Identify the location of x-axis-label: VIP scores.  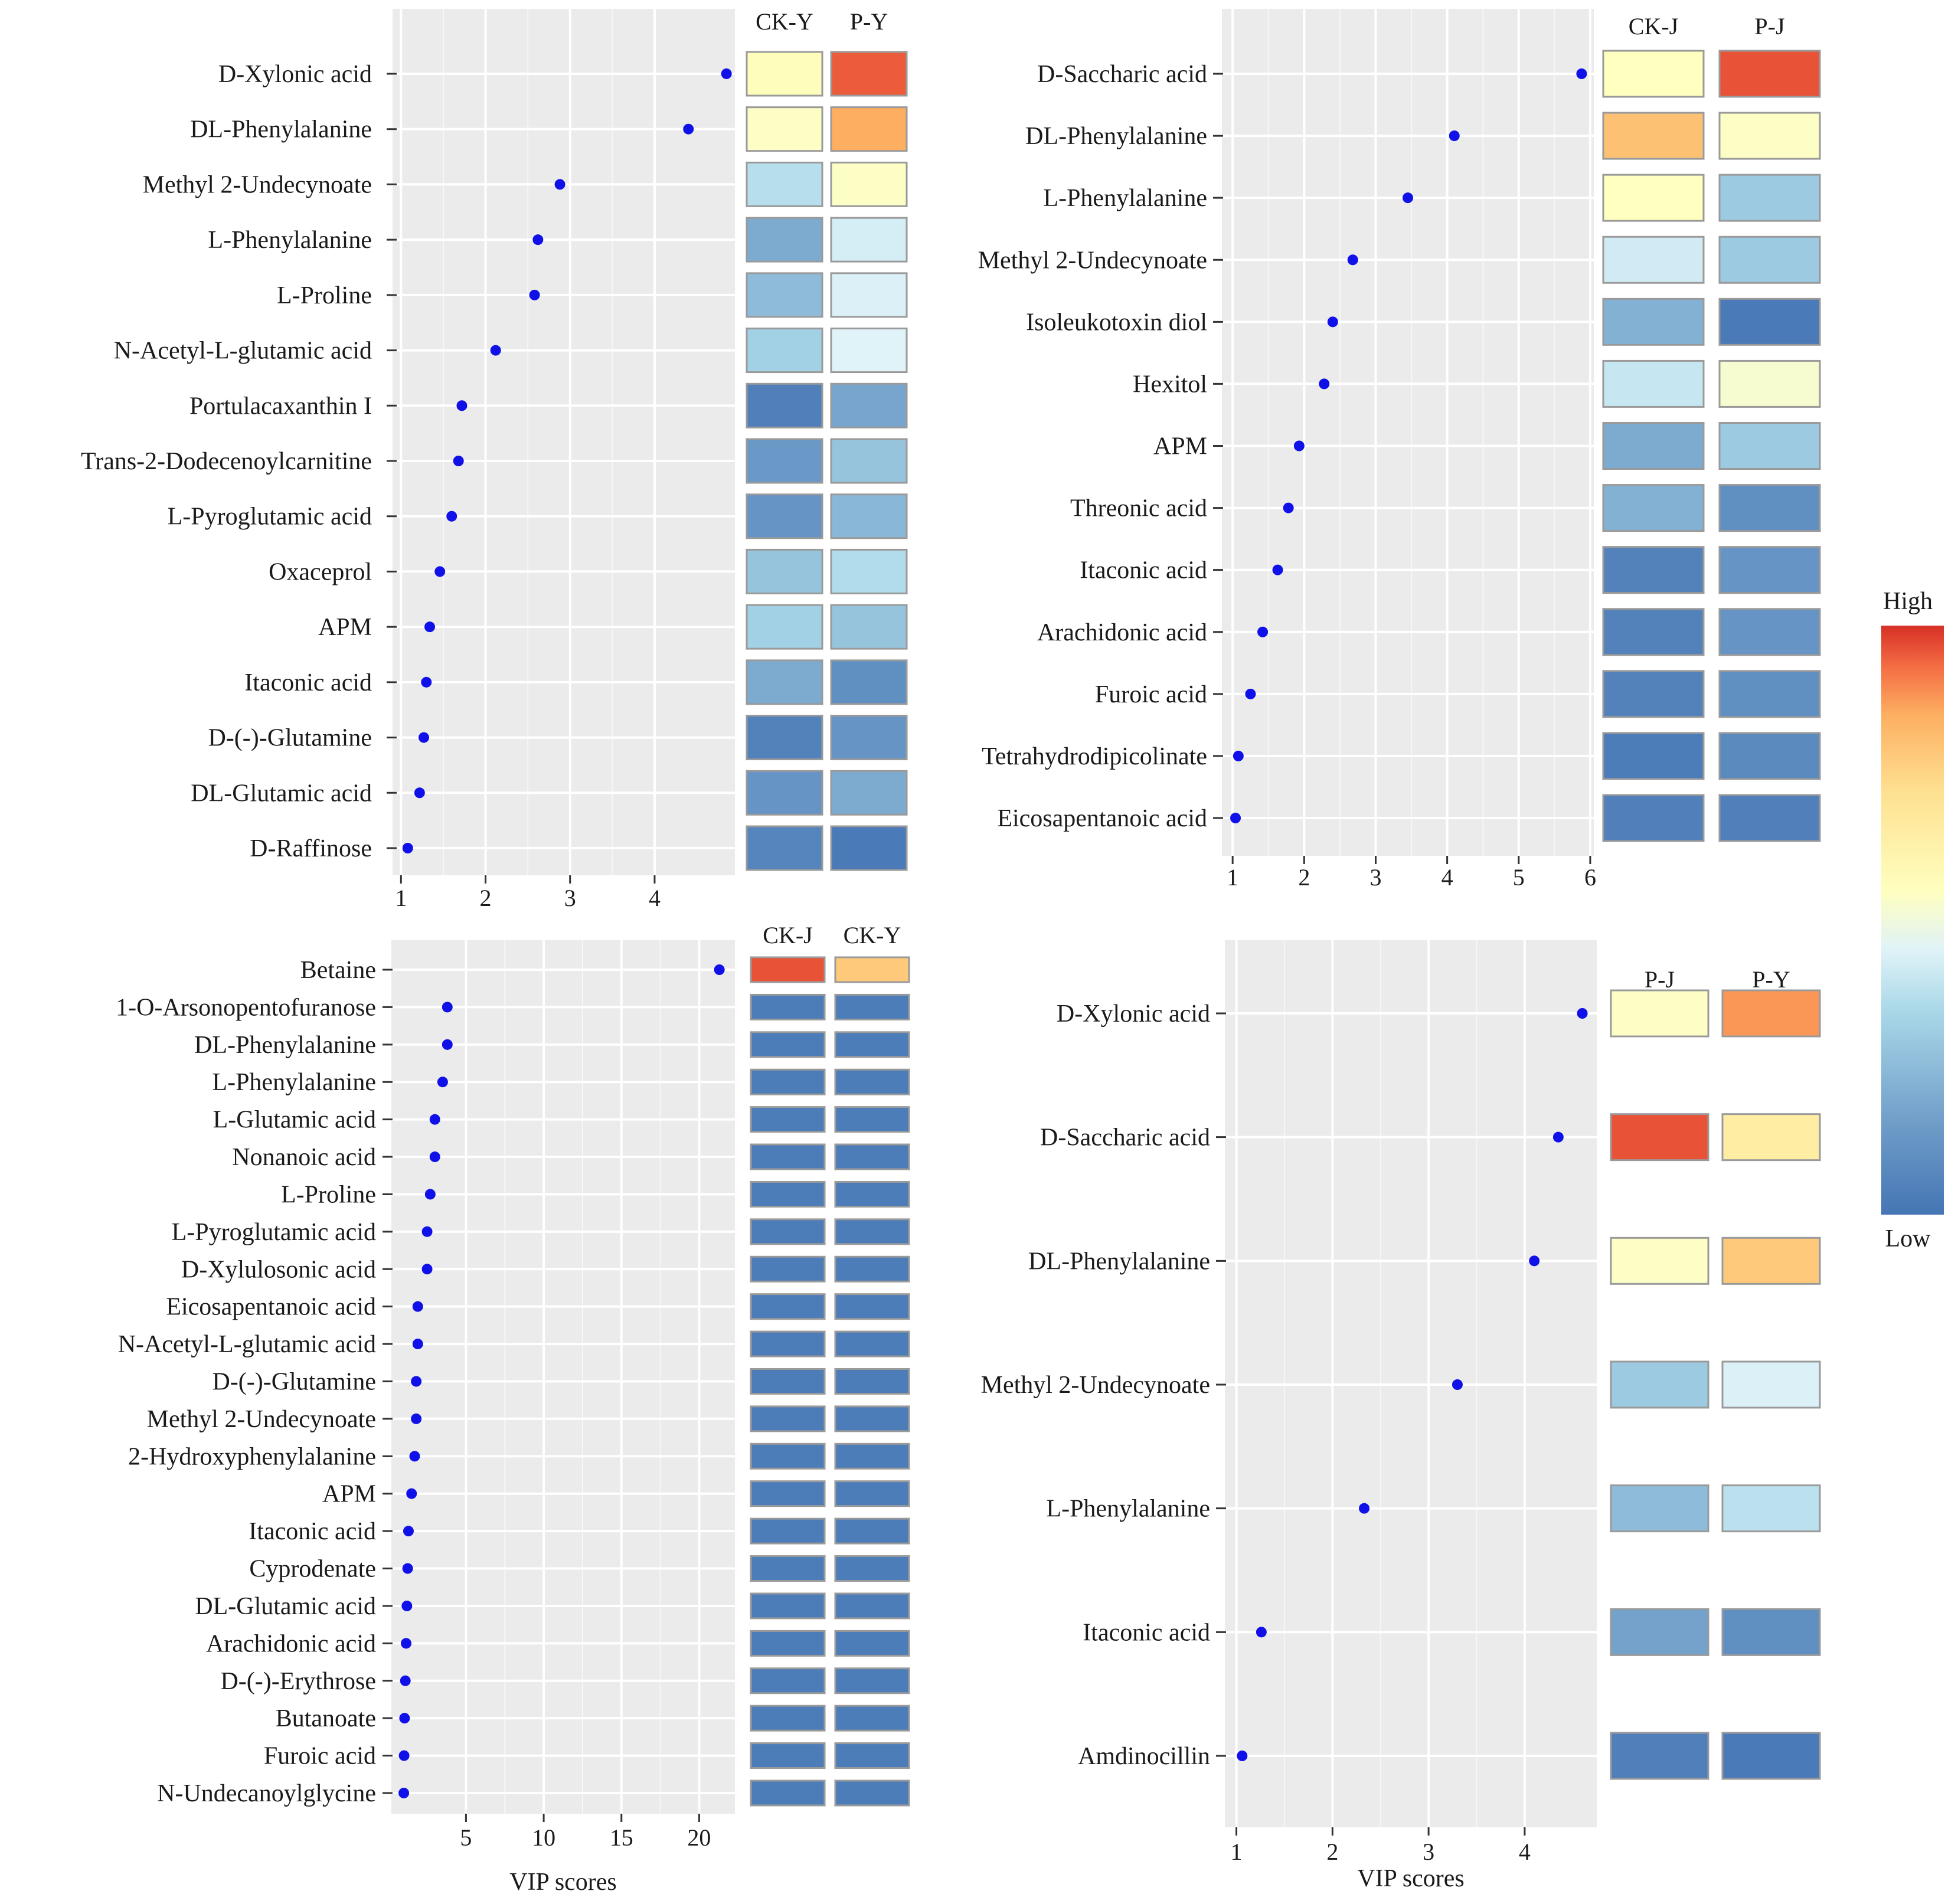
(563, 1882).